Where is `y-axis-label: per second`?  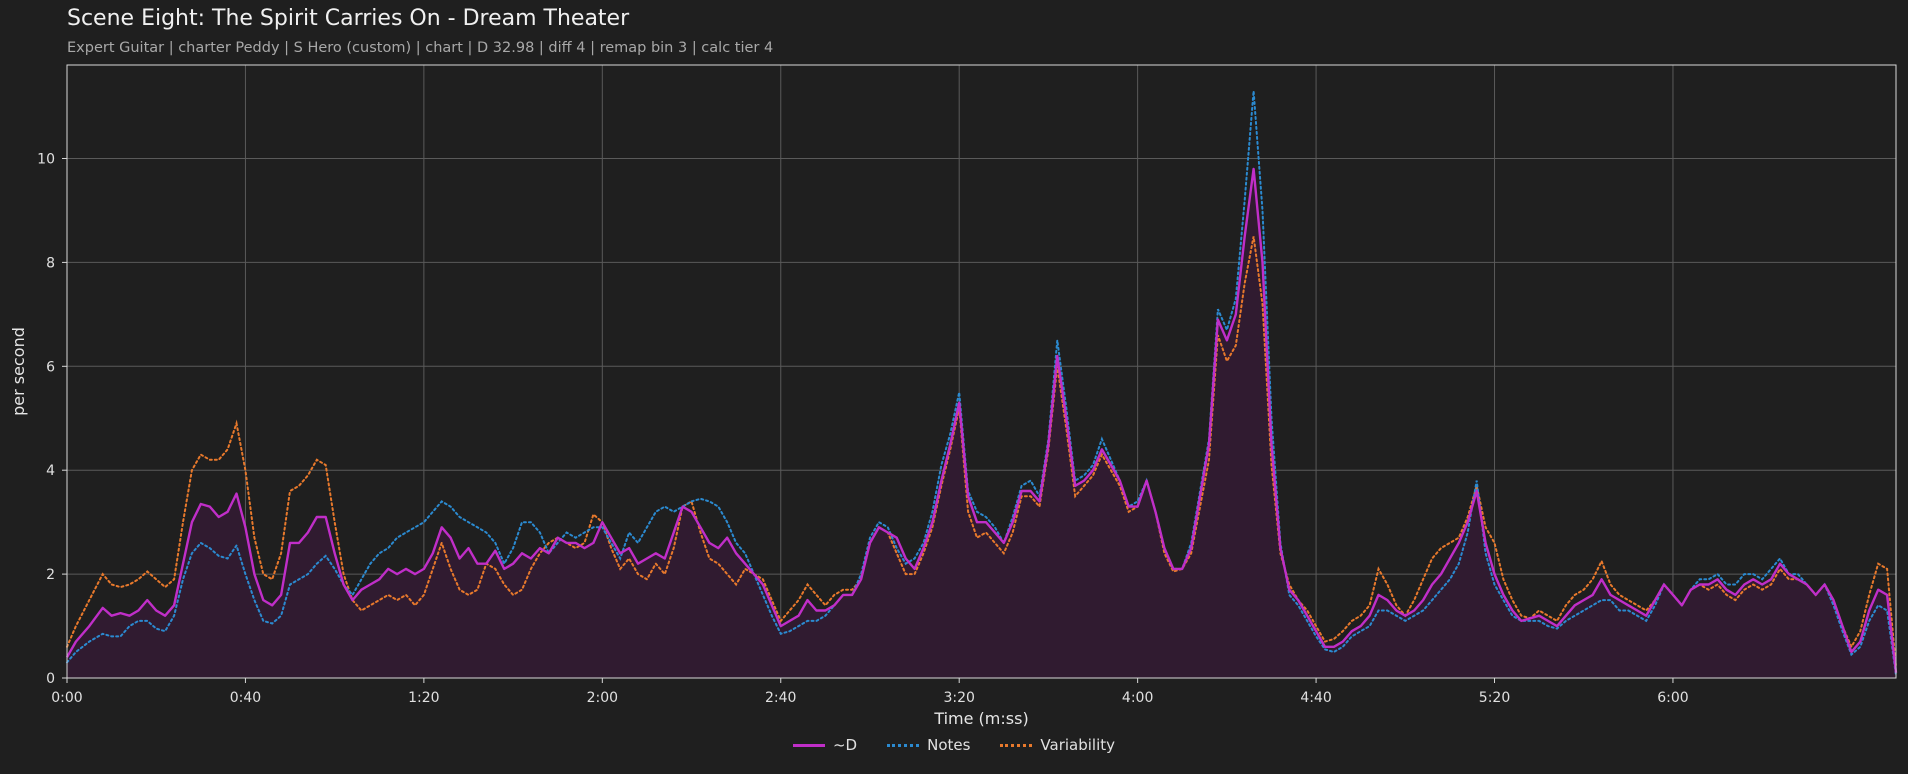
y-axis-label: per second is located at coordinates (18, 371).